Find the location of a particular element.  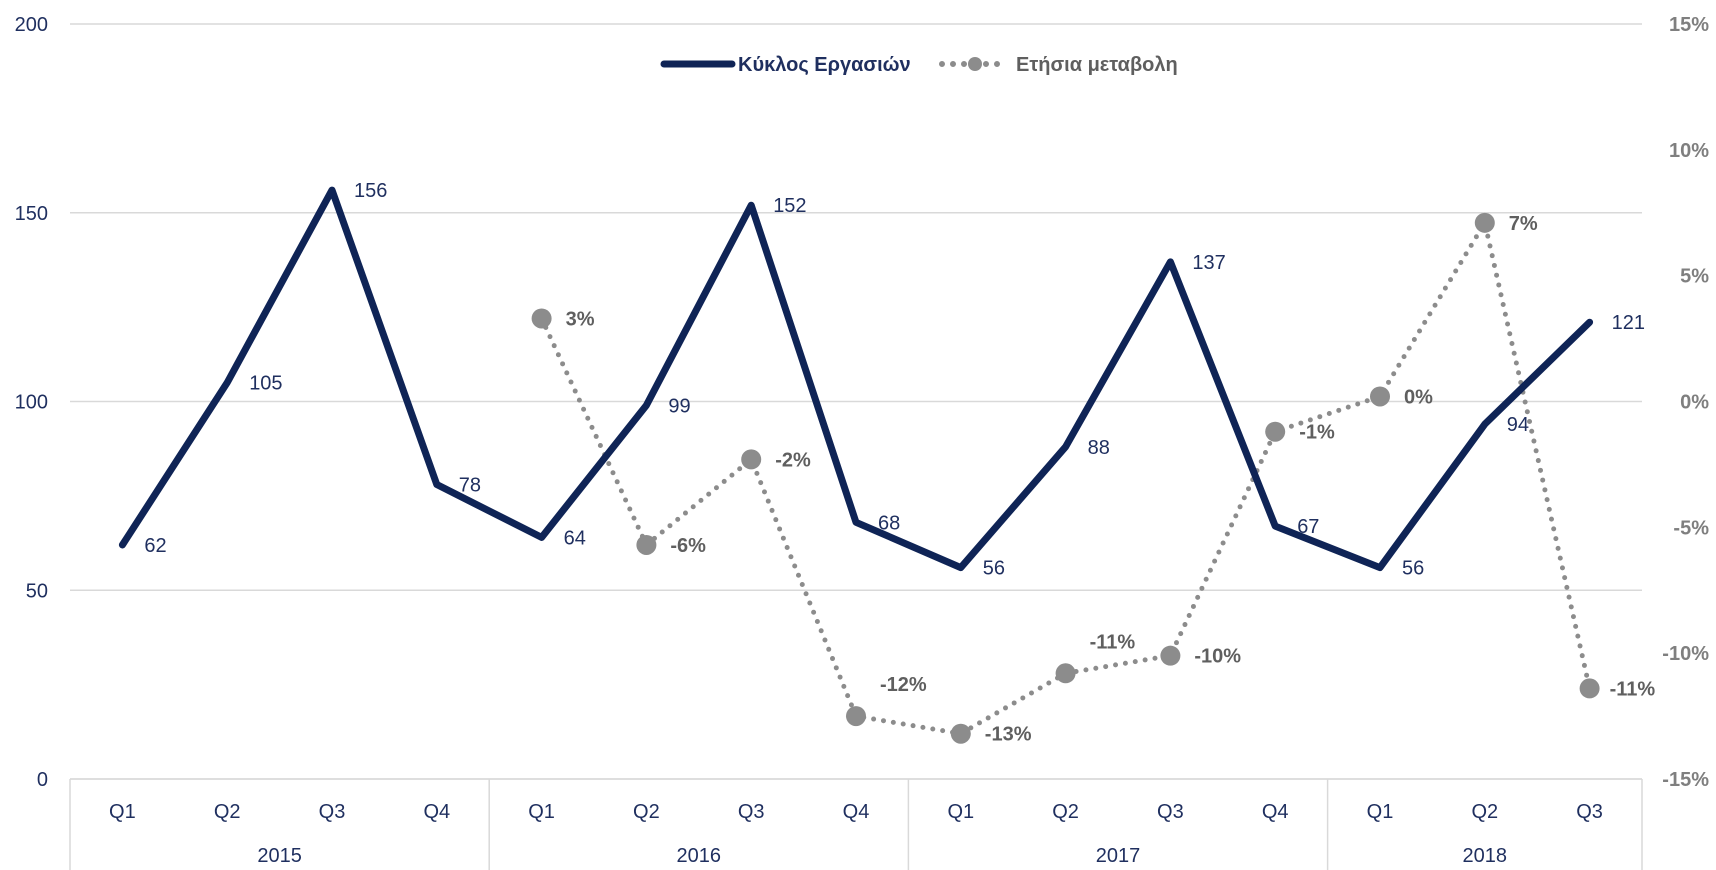

revenue-data-label: 99 is located at coordinates (679, 406).